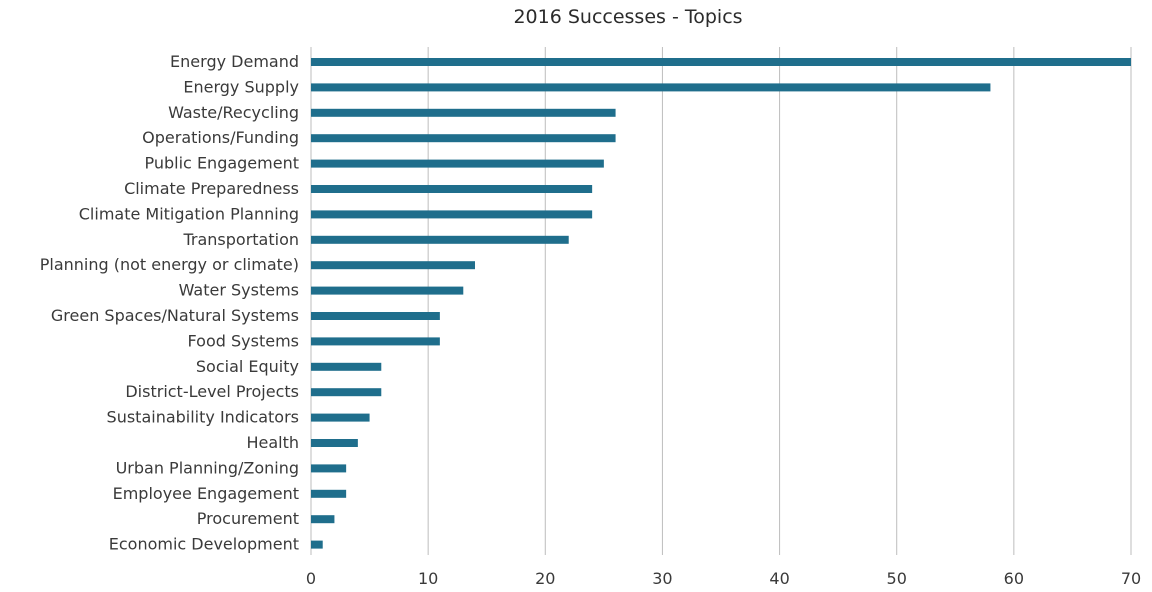 This screenshot has width=1152, height=592. I want to click on category-label-13: District-Level Projects, so click(212, 391).